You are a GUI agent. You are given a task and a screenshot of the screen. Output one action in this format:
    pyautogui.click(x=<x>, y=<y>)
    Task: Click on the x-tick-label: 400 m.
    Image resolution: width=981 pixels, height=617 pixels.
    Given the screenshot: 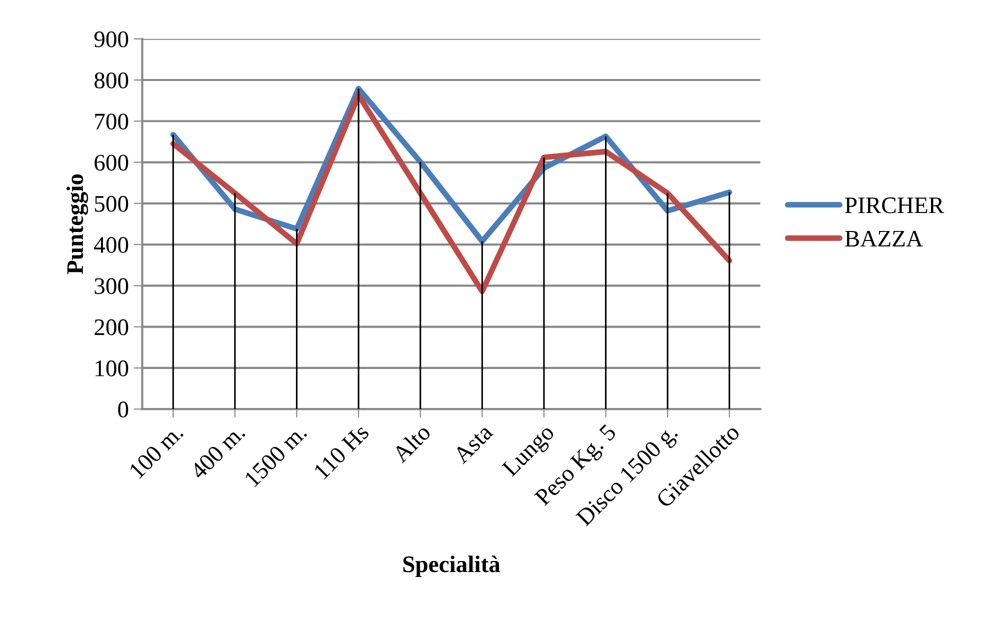 What is the action you would take?
    pyautogui.click(x=217, y=452)
    